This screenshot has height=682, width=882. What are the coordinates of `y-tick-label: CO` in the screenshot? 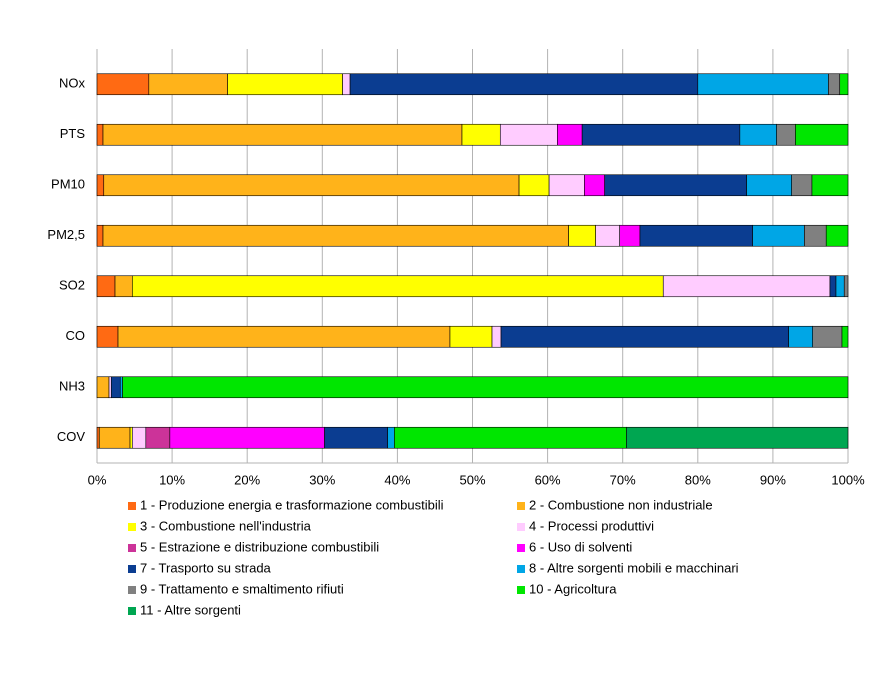 It's located at (76, 335).